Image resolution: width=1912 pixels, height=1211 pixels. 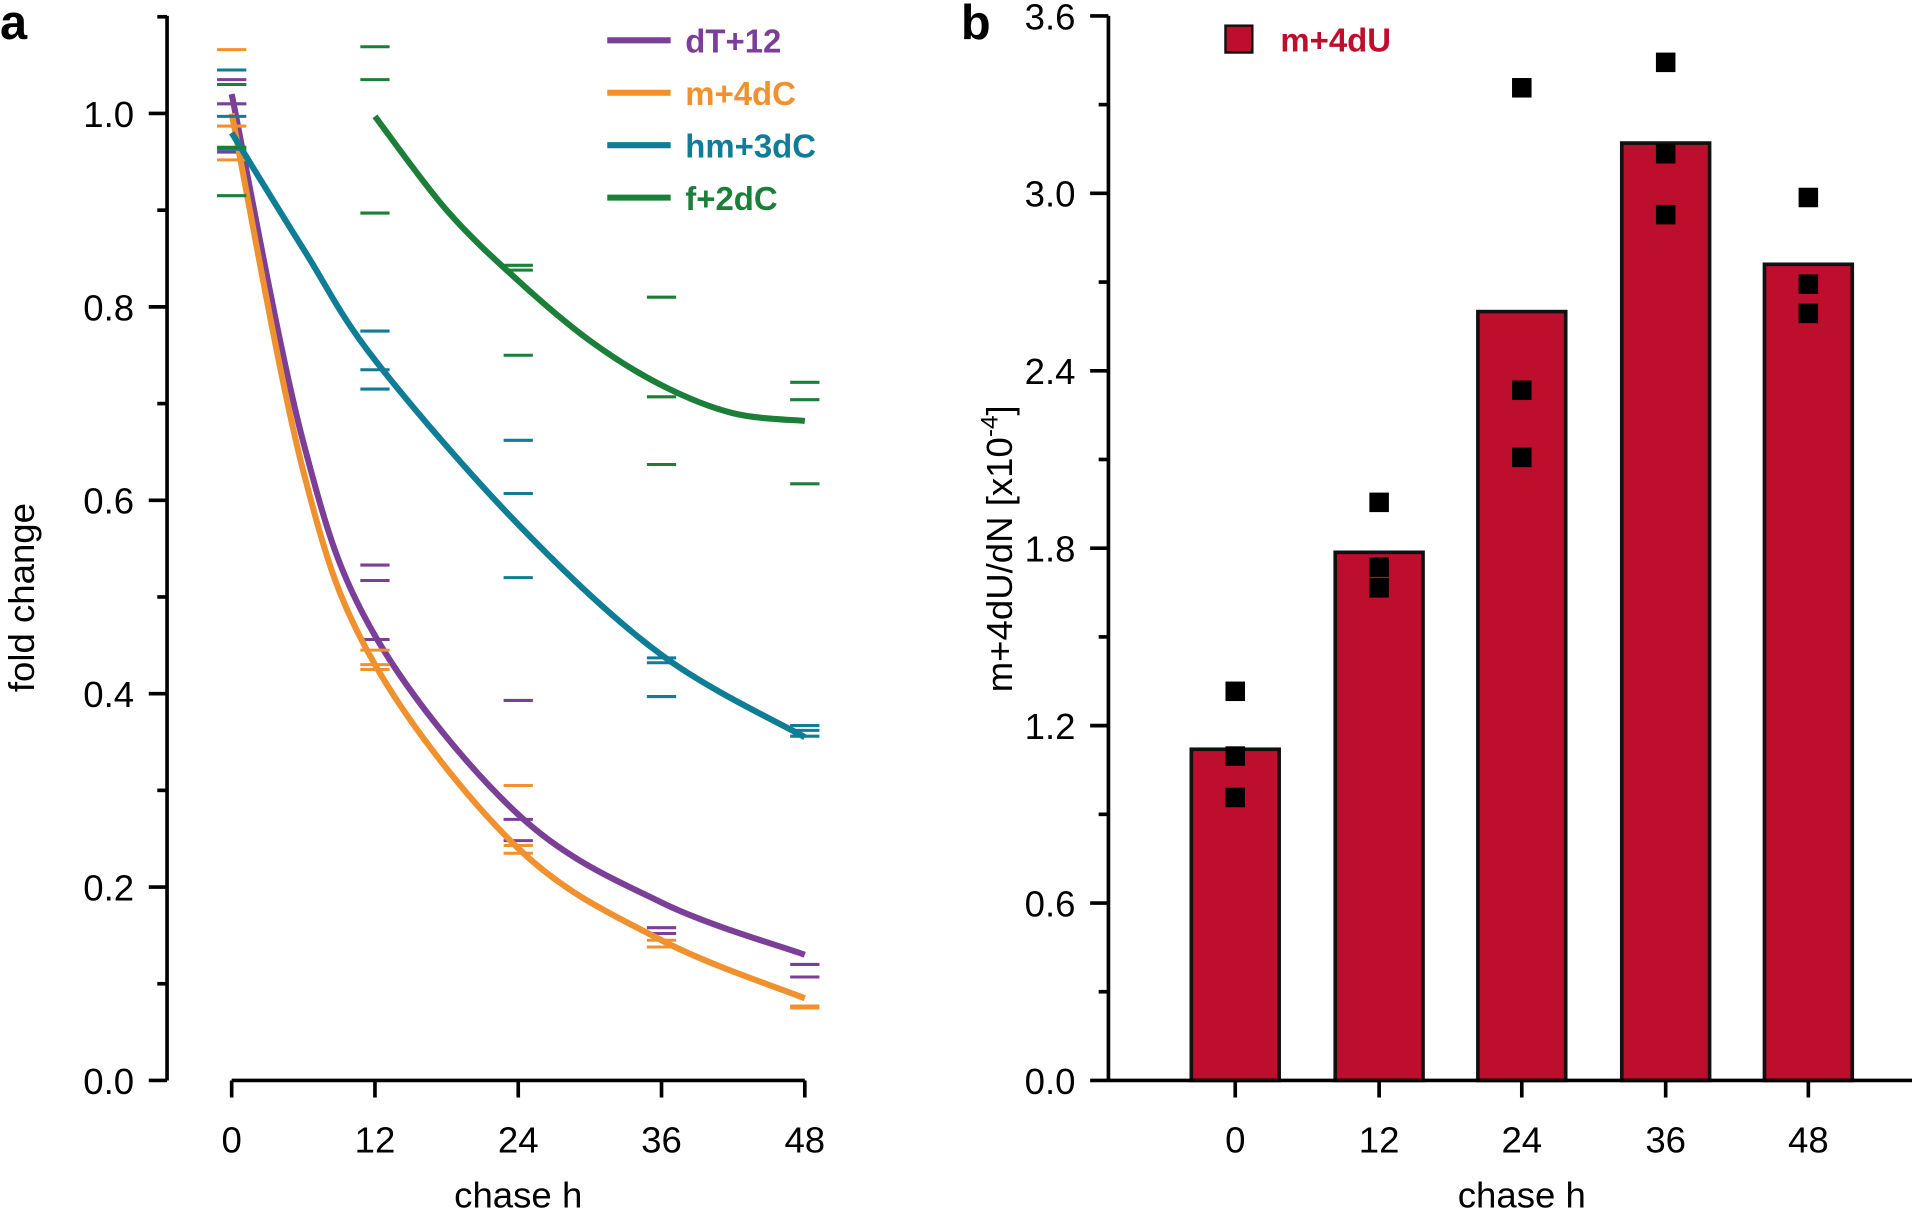 What do you see at coordinates (1050, 726) in the screenshot?
I see `y-tick-label: 1.2` at bounding box center [1050, 726].